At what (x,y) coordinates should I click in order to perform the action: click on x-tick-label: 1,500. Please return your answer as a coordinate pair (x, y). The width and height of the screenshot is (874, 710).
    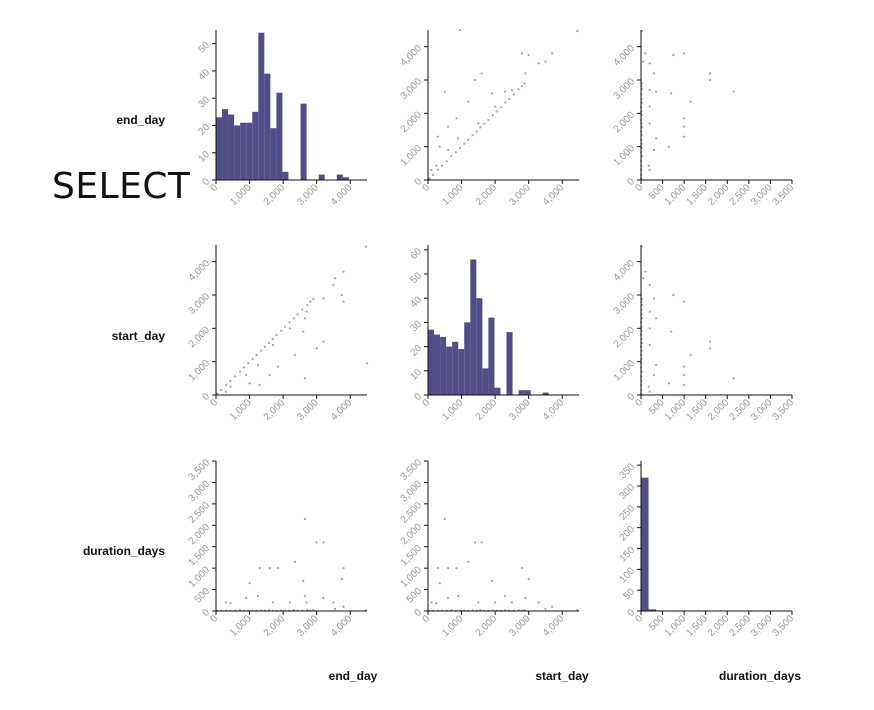
    Looking at the image, I should click on (697, 195).